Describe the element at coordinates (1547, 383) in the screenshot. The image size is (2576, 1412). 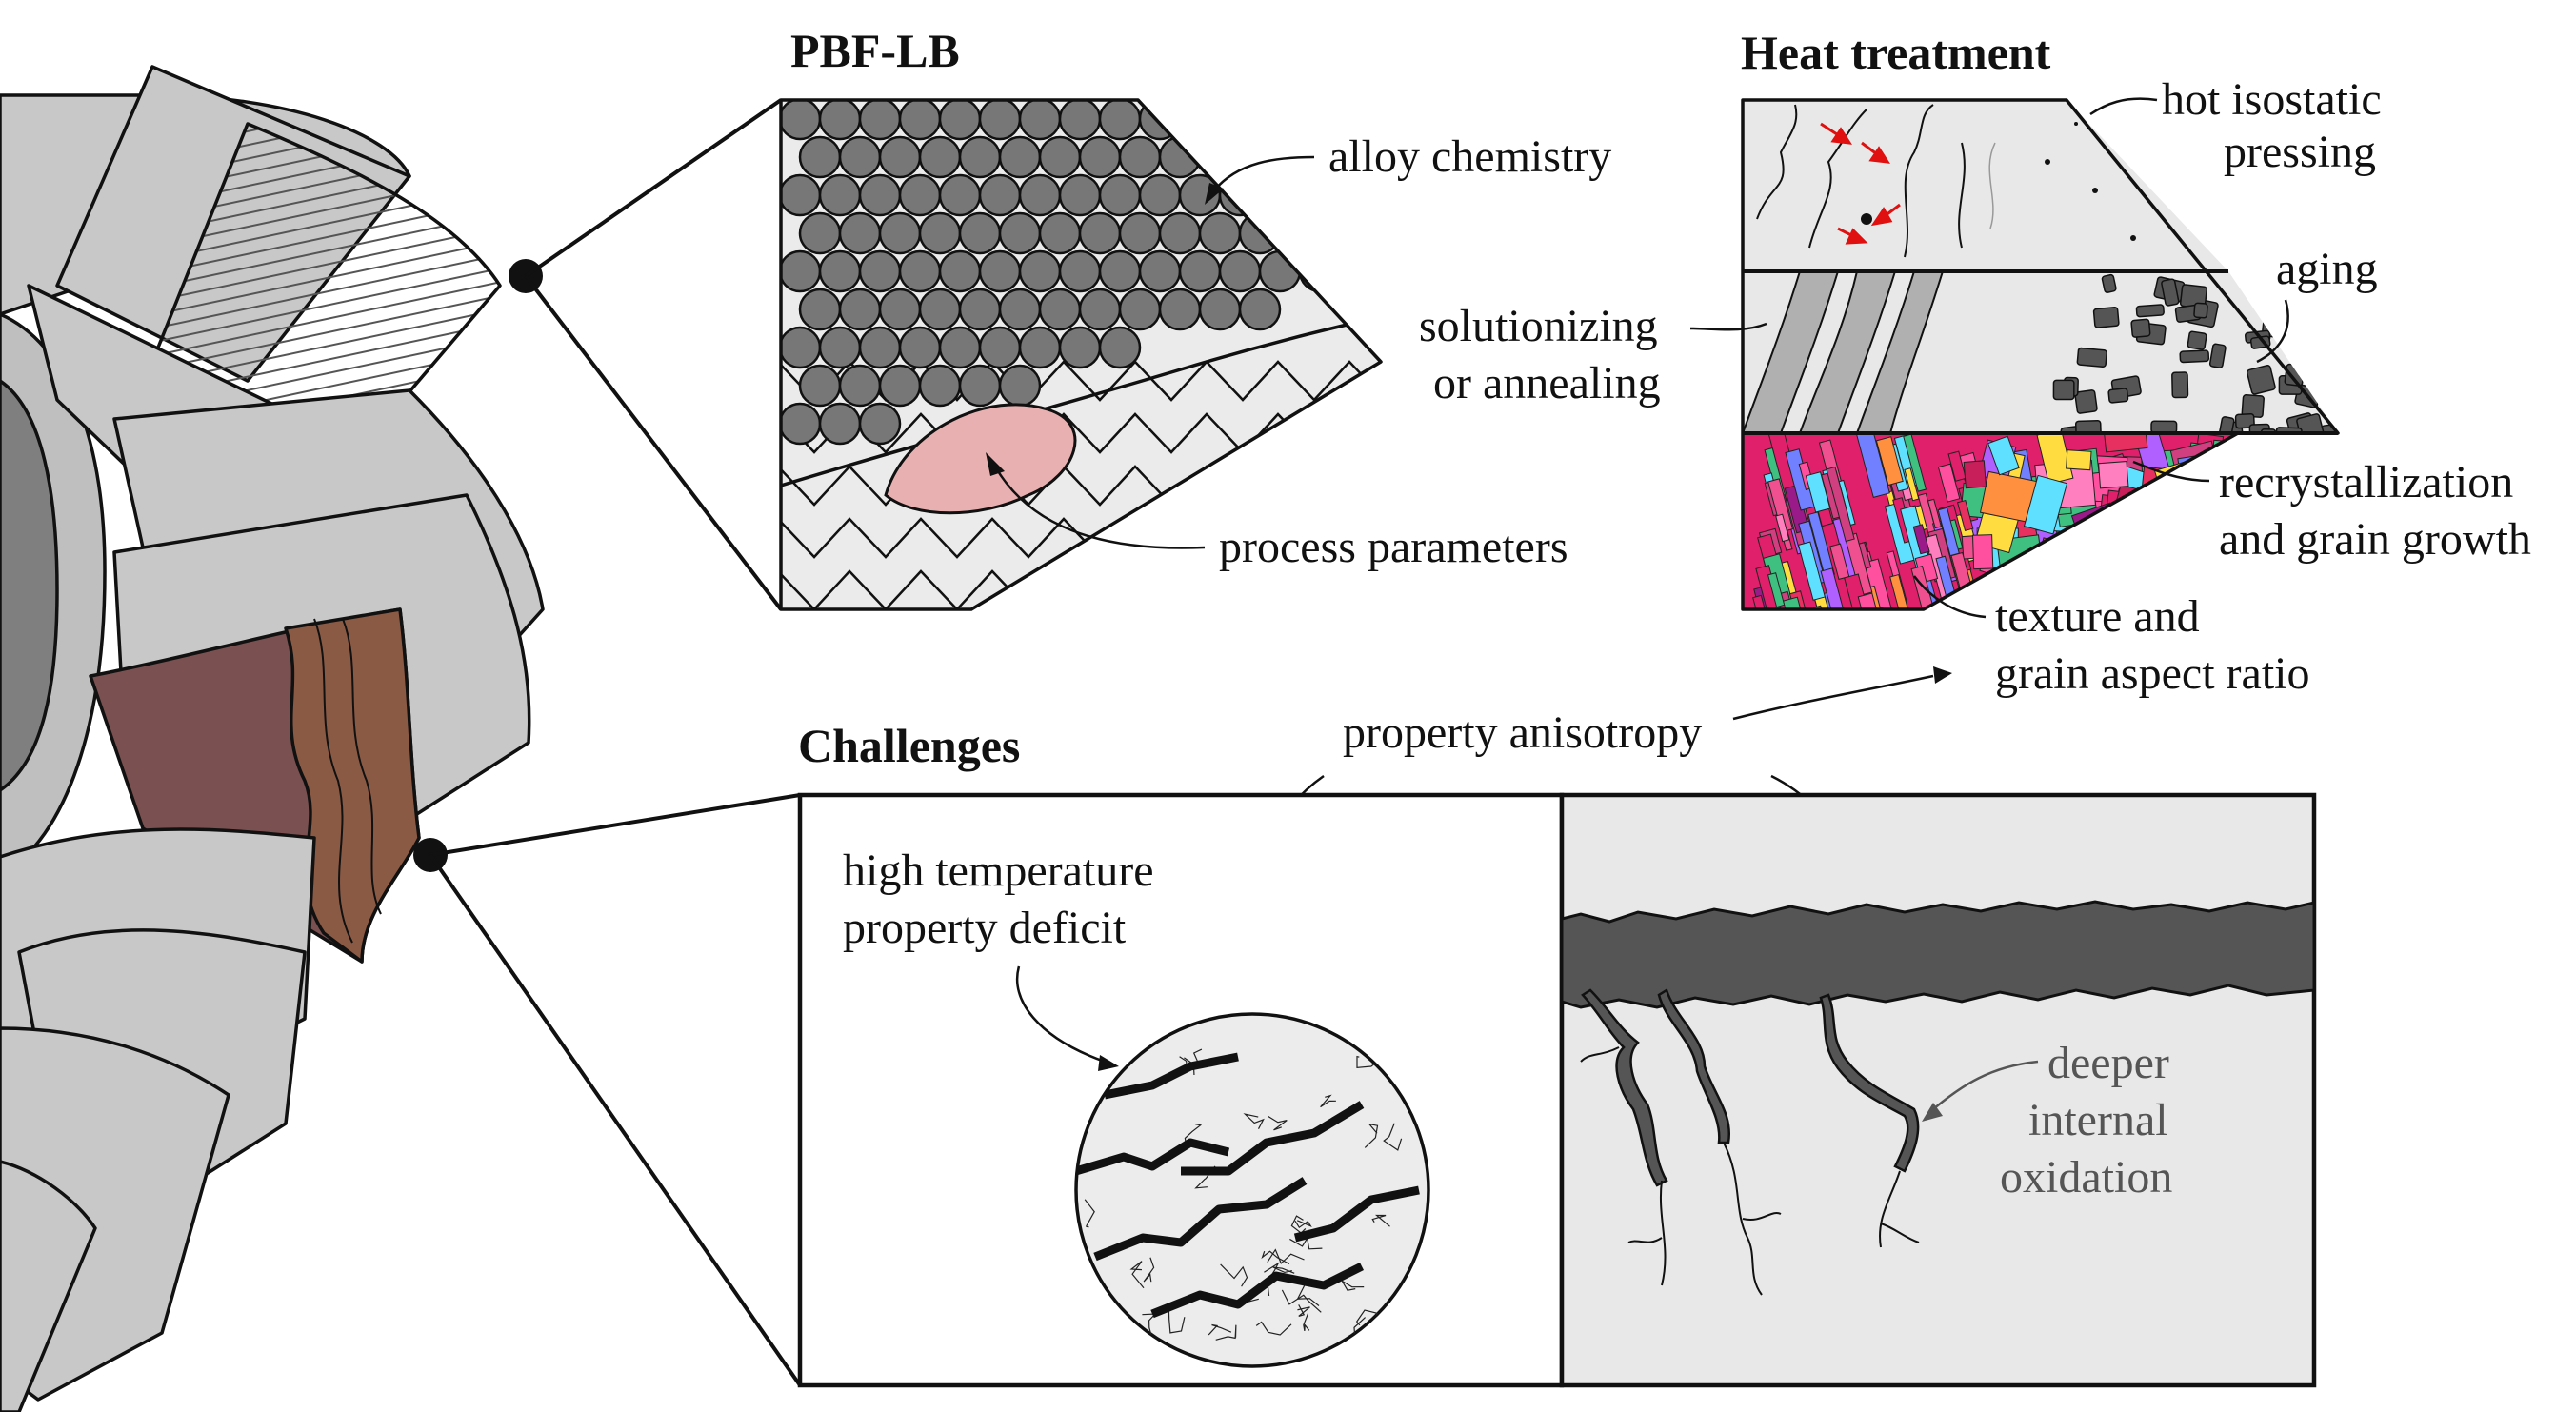
I see `label-solutionizing-line2: or annealing` at that location.